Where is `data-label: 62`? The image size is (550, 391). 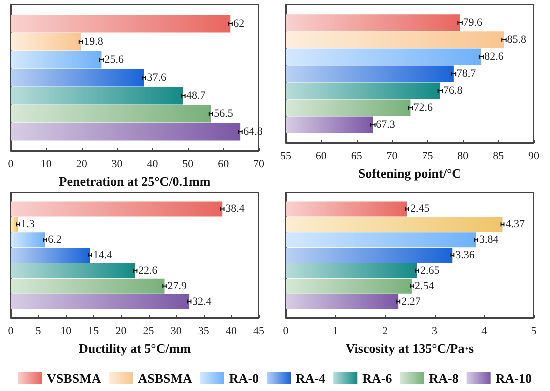 data-label: 62 is located at coordinates (239, 24).